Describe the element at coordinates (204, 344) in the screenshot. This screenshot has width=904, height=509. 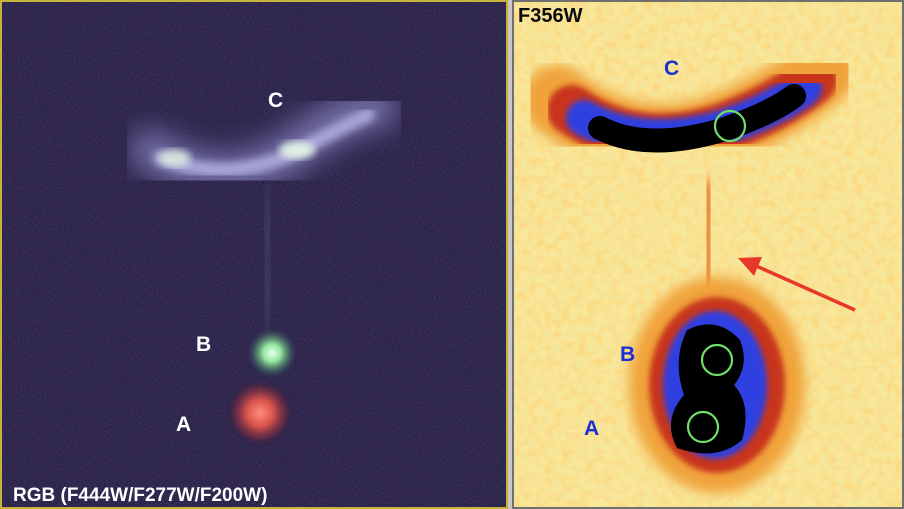
I see `label-b: B` at that location.